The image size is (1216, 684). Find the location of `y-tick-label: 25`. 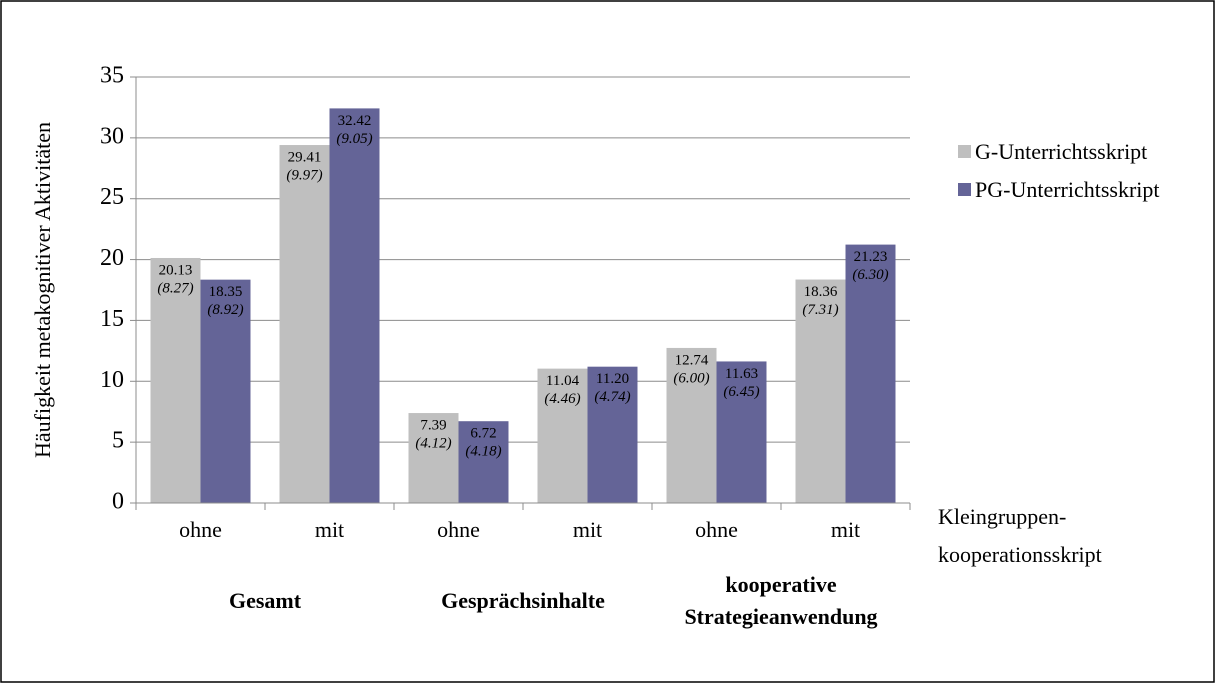

y-tick-label: 25 is located at coordinates (112, 197).